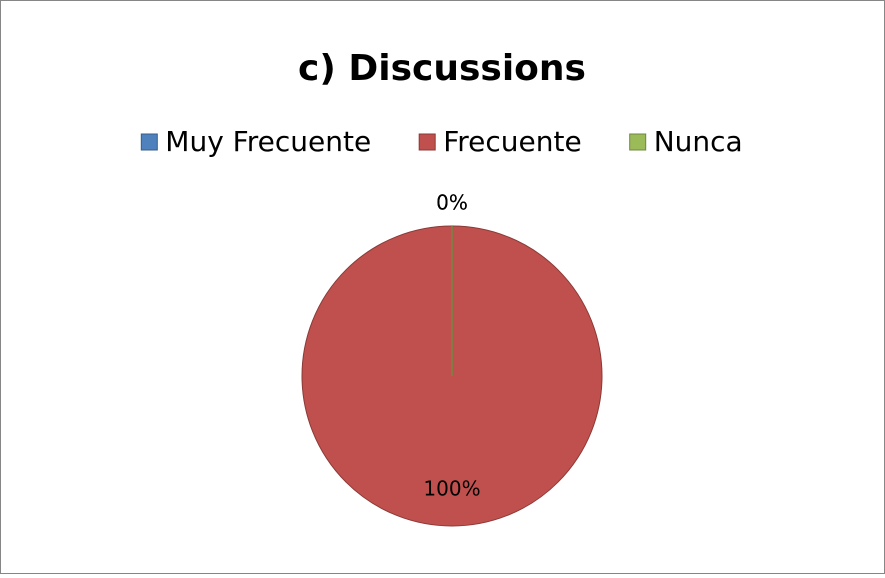 The image size is (885, 578). Describe the element at coordinates (698, 141) in the screenshot. I see `legend-label: Nunca` at that location.